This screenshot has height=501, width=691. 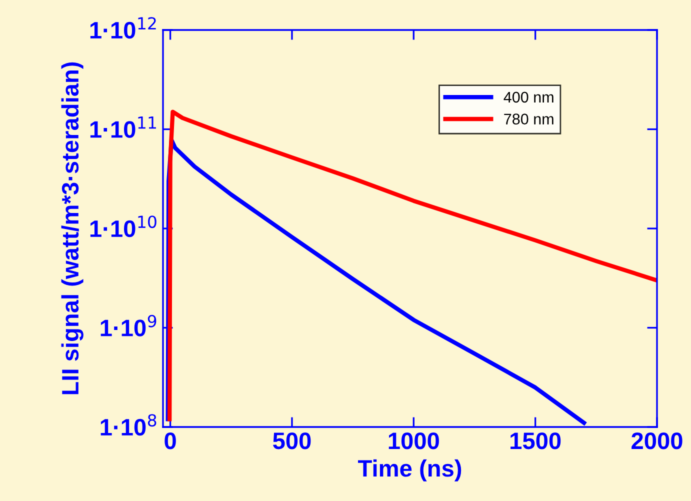 I want to click on x-axis-title: Time (ns), so click(x=410, y=470).